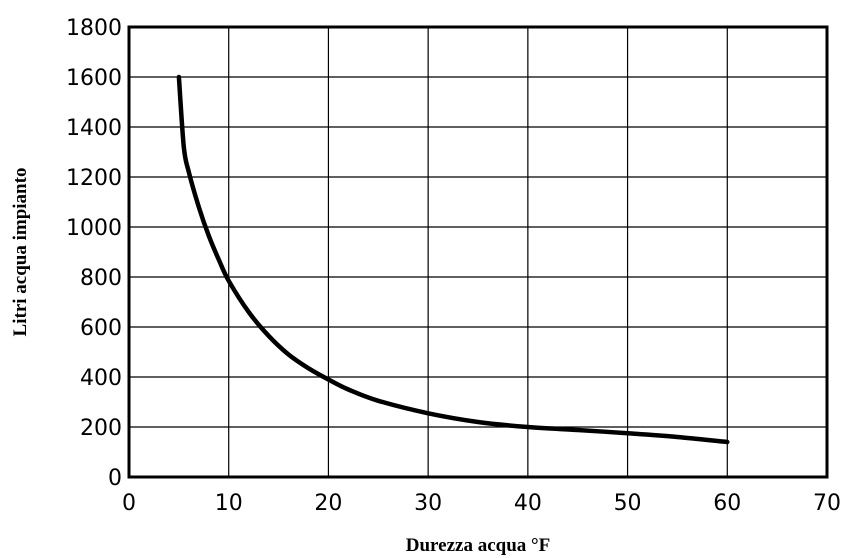  Describe the element at coordinates (101, 278) in the screenshot. I see `y-tick-label: 800` at that location.